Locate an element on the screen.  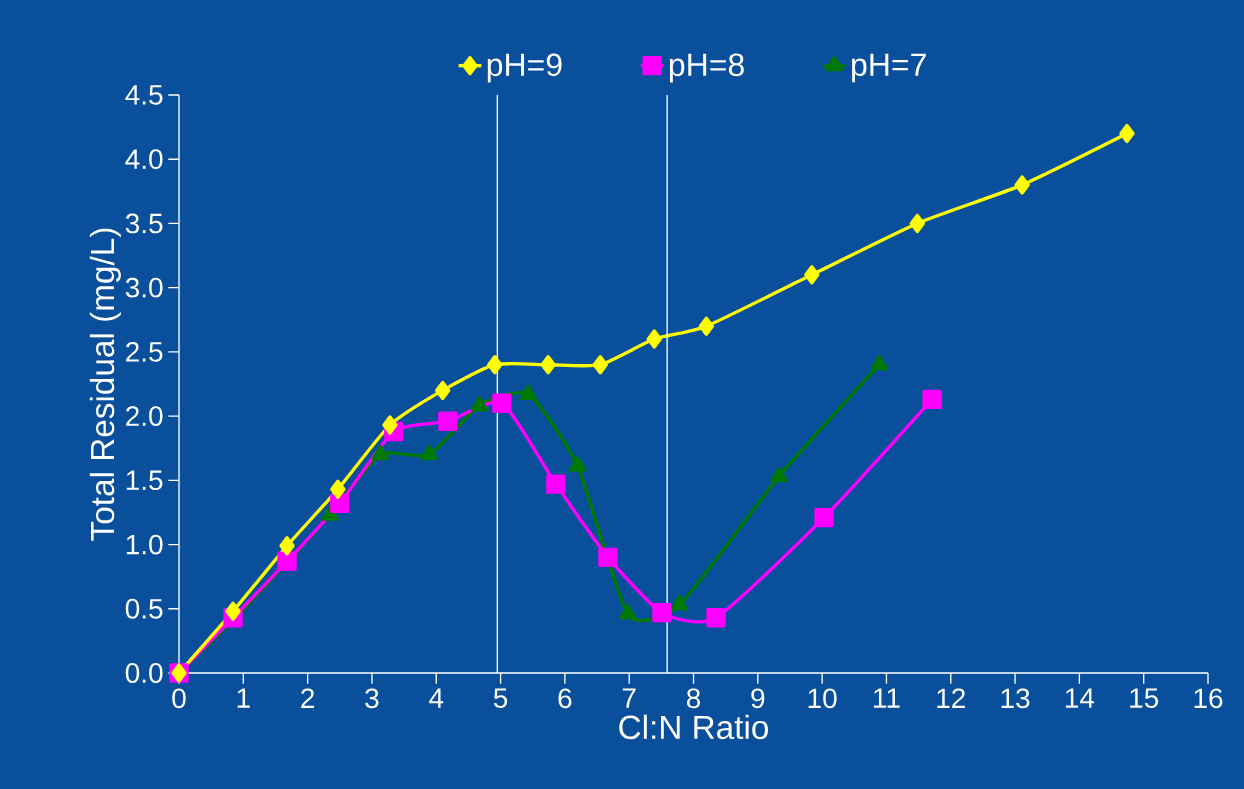
x-tick-label: 1 is located at coordinates (243, 698).